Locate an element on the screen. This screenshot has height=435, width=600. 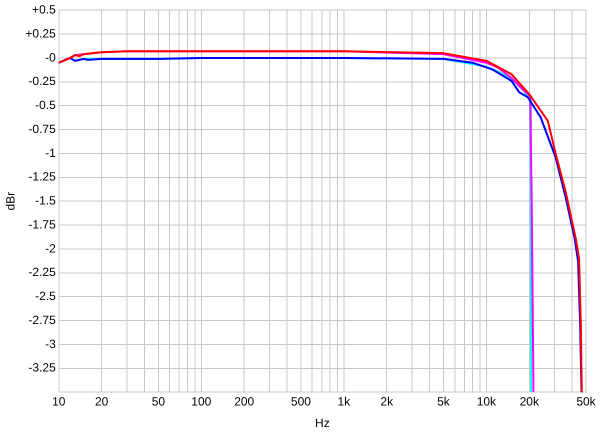
y-tick-label: -1.75 is located at coordinates (42, 224).